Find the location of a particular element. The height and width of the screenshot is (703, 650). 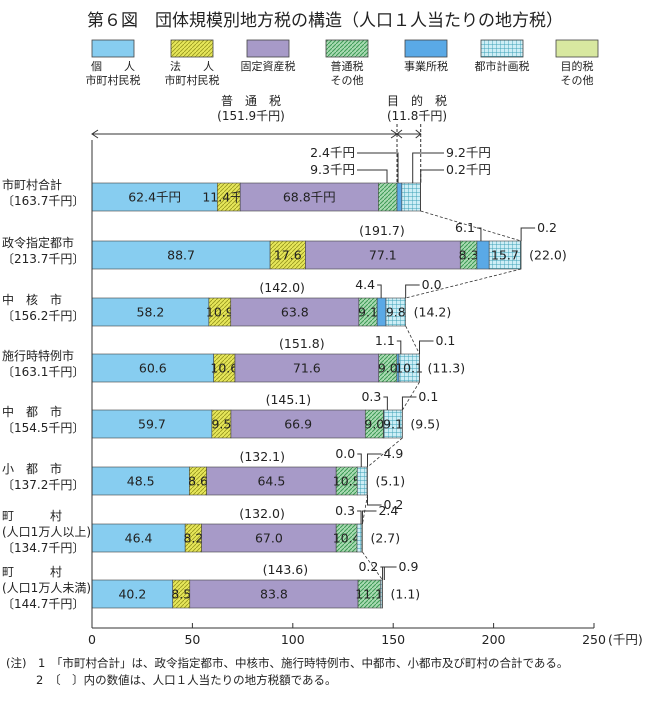

futsu-total-label: (132.1) is located at coordinates (262, 456).